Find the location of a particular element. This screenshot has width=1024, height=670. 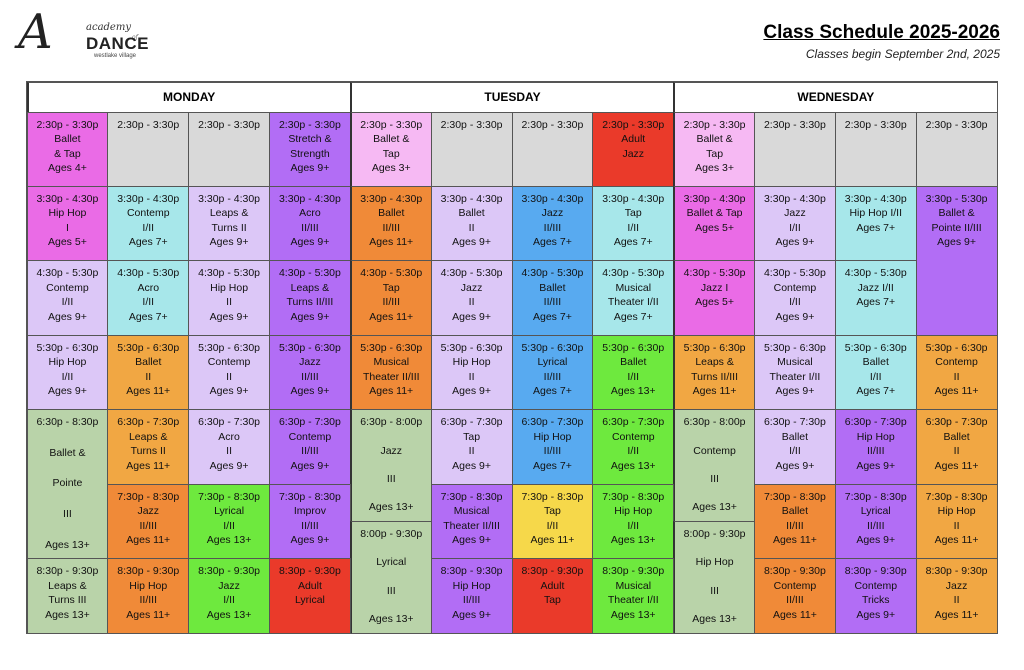

class-cell: 6:30p - 7:30p Hip Hop II/III Ages 9+ is located at coordinates (875, 447).